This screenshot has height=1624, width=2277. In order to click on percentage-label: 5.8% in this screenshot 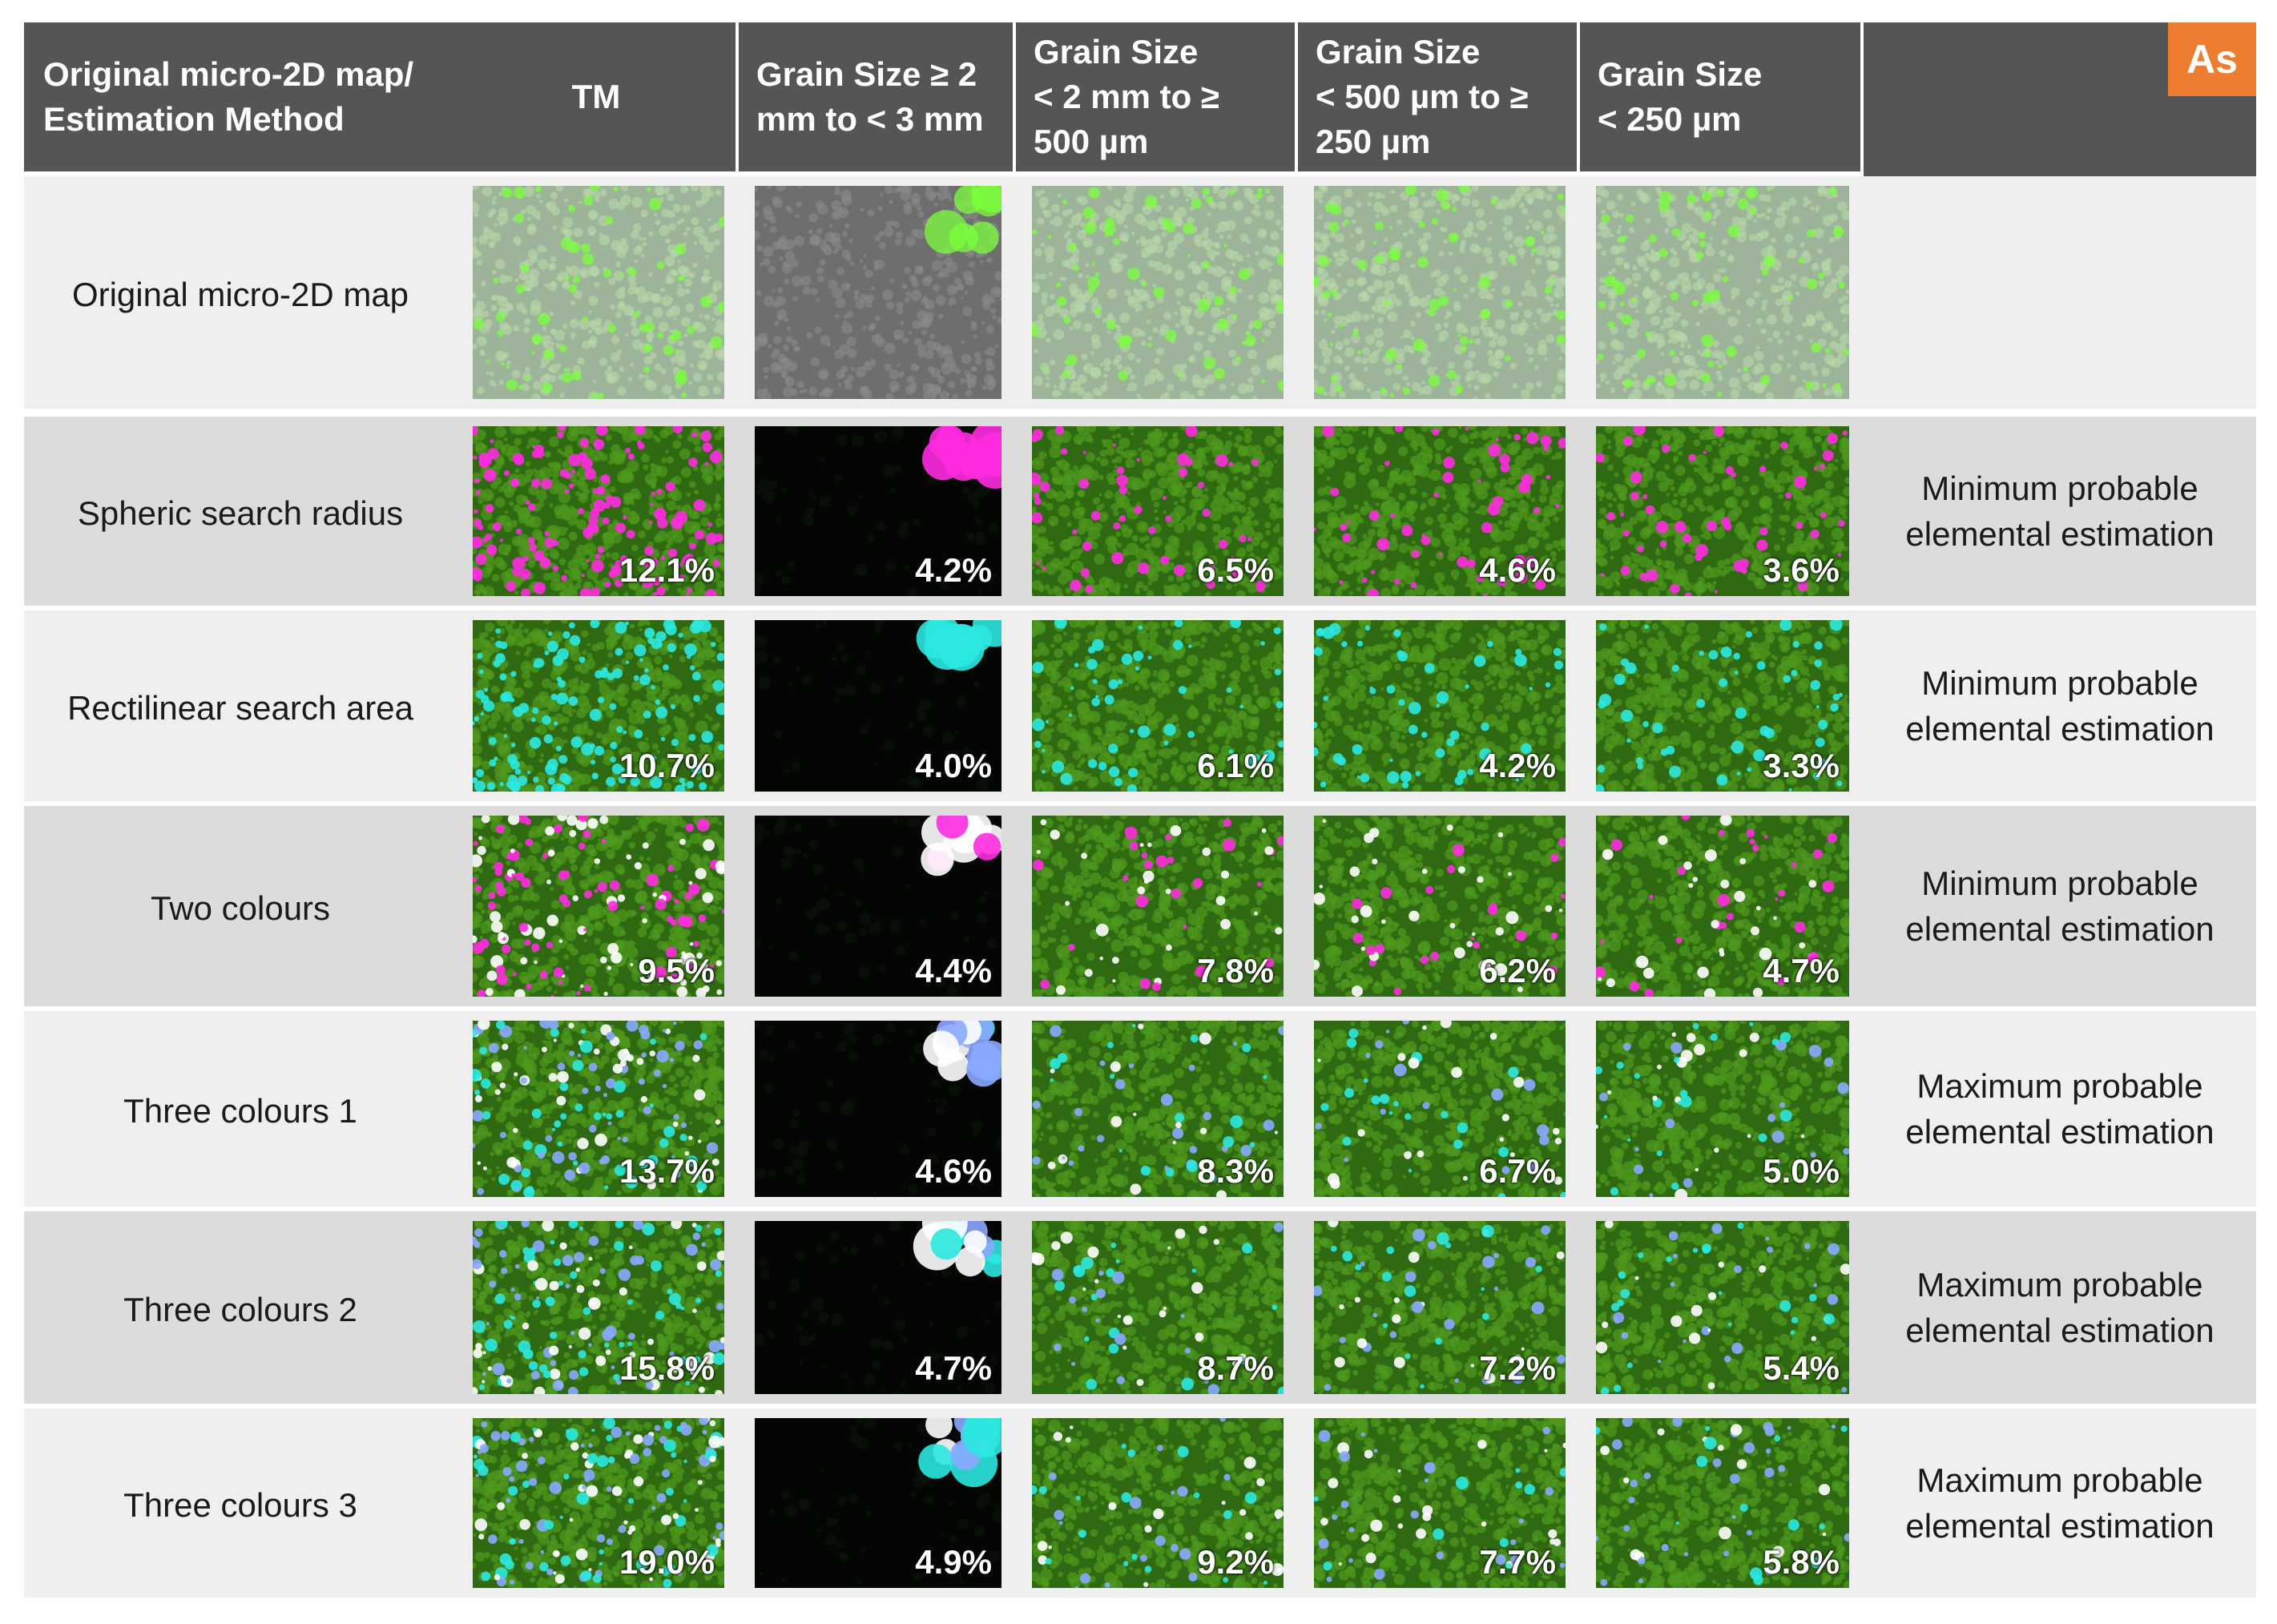, I will do `click(1802, 1562)`.